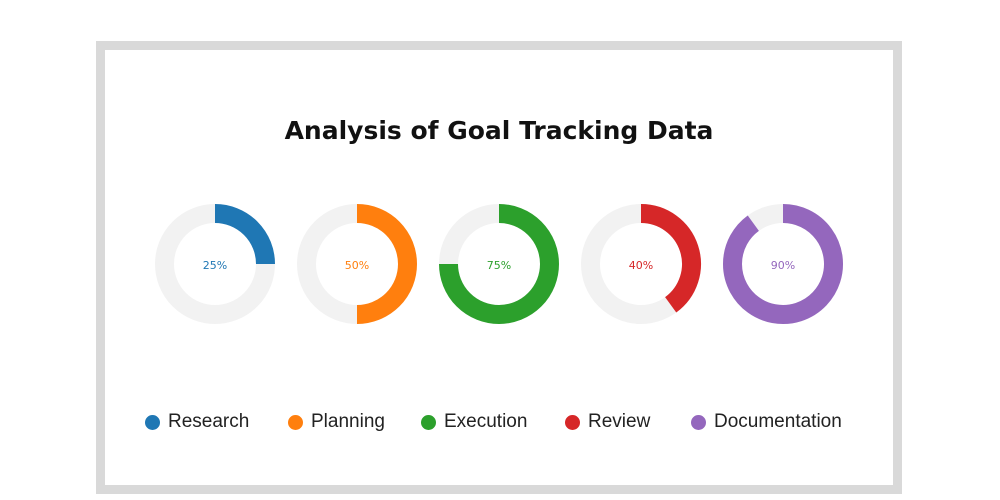  What do you see at coordinates (386, 264) in the screenshot?
I see `donut-arc-planning` at bounding box center [386, 264].